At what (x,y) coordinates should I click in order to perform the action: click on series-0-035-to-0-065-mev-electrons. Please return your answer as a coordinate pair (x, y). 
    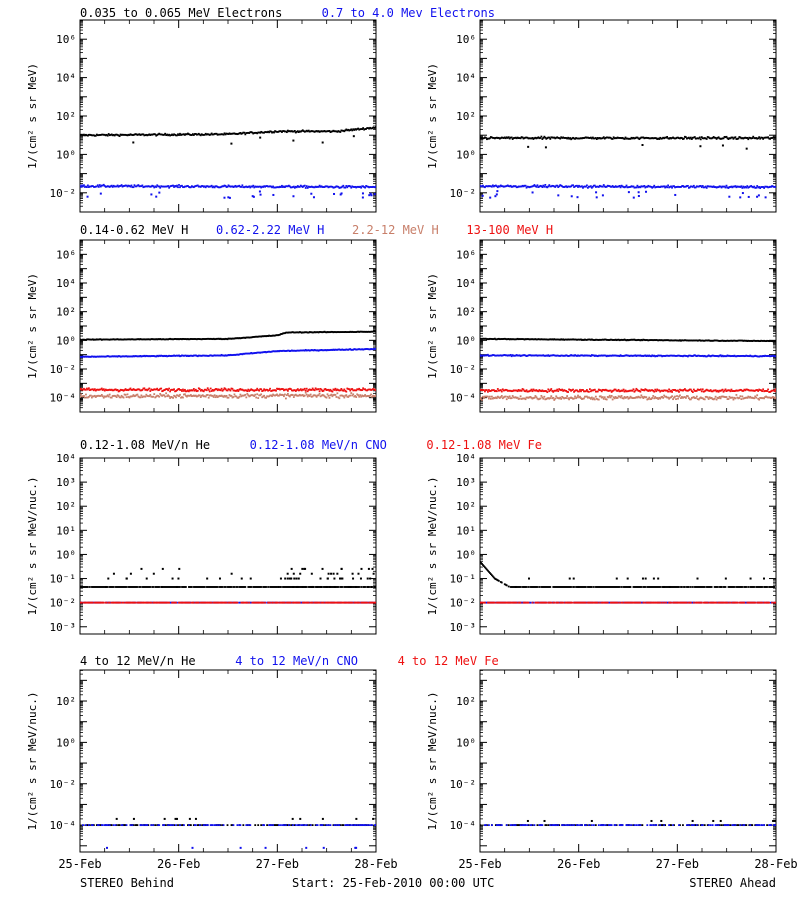
    Looking at the image, I should click on (628, 143).